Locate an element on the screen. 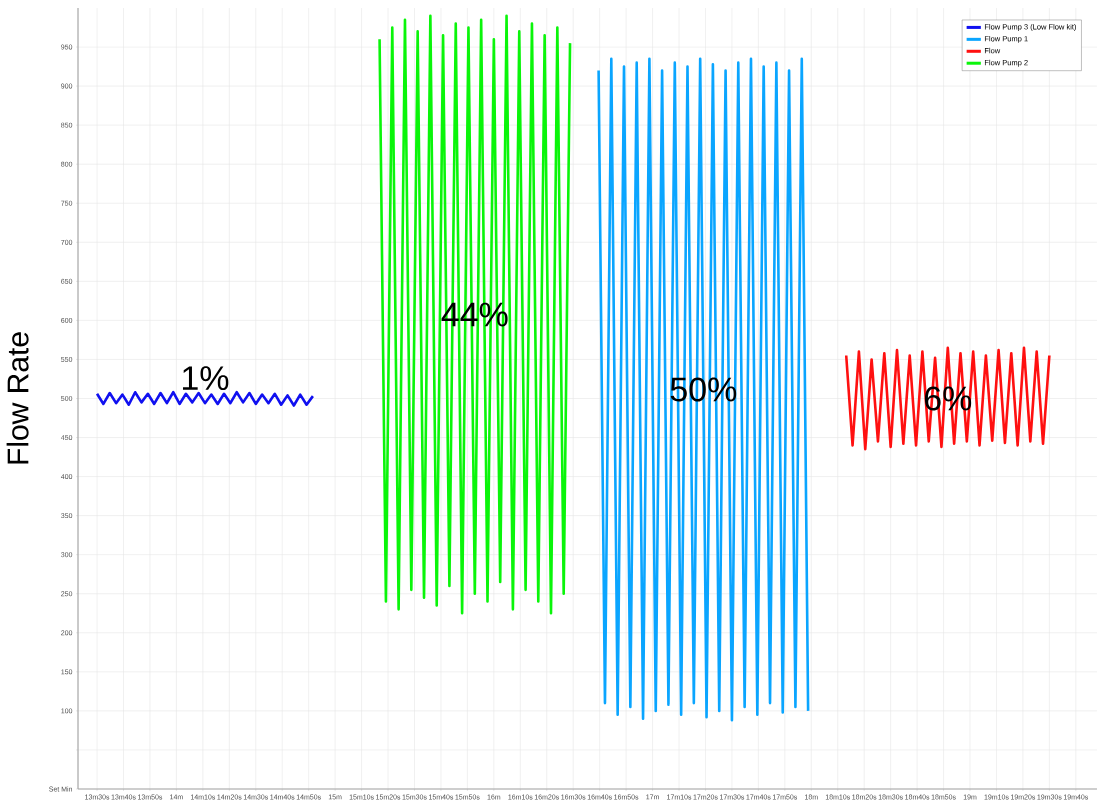  y-axis-title: Flow Rate is located at coordinates (17, 398).